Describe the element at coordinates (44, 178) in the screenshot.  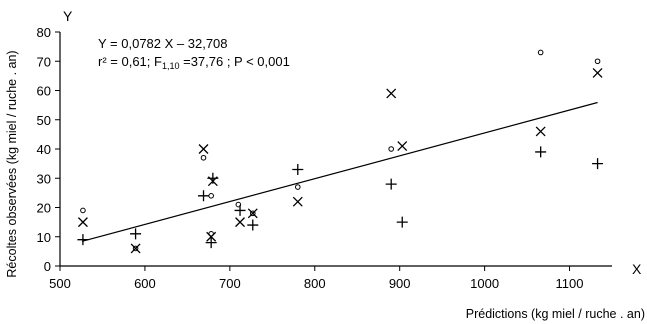
I see `y-tick-label: 30` at that location.